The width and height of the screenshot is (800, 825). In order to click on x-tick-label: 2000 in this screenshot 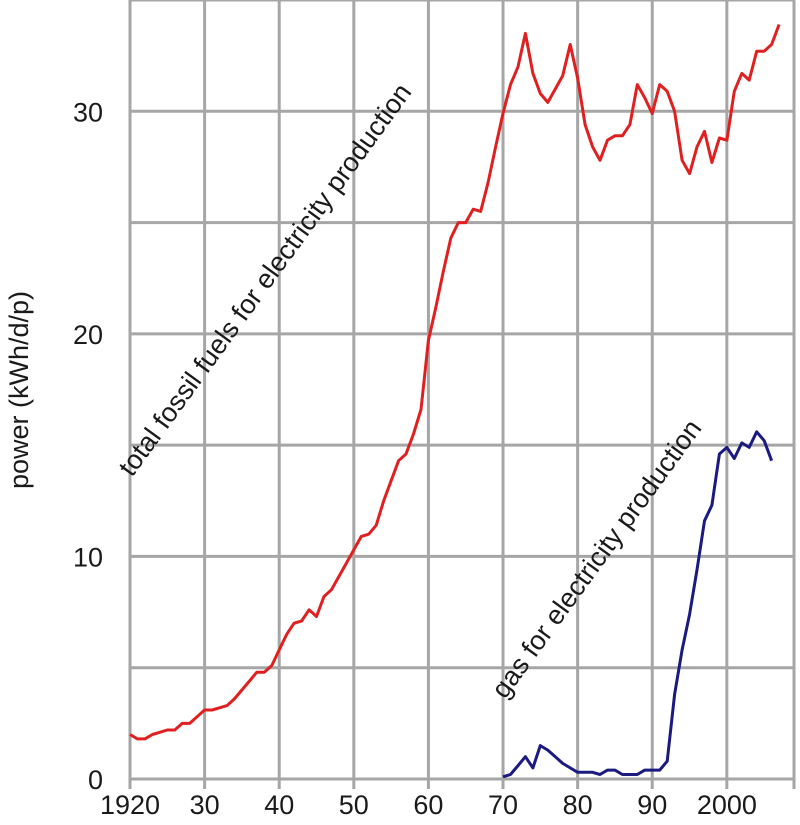, I will do `click(727, 805)`.